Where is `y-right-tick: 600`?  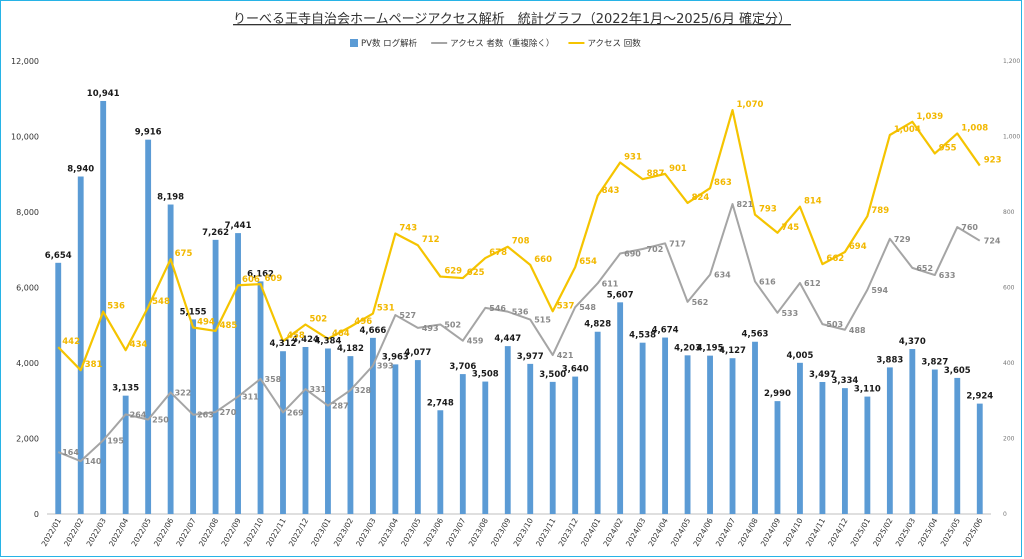
y-right-tick: 600 is located at coordinates (1009, 288).